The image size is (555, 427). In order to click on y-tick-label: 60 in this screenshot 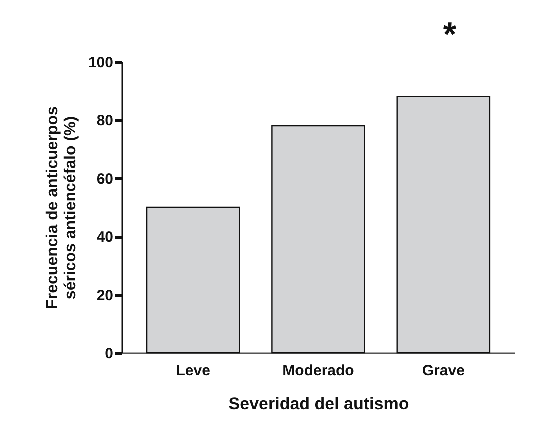, I will do `click(105, 179)`.